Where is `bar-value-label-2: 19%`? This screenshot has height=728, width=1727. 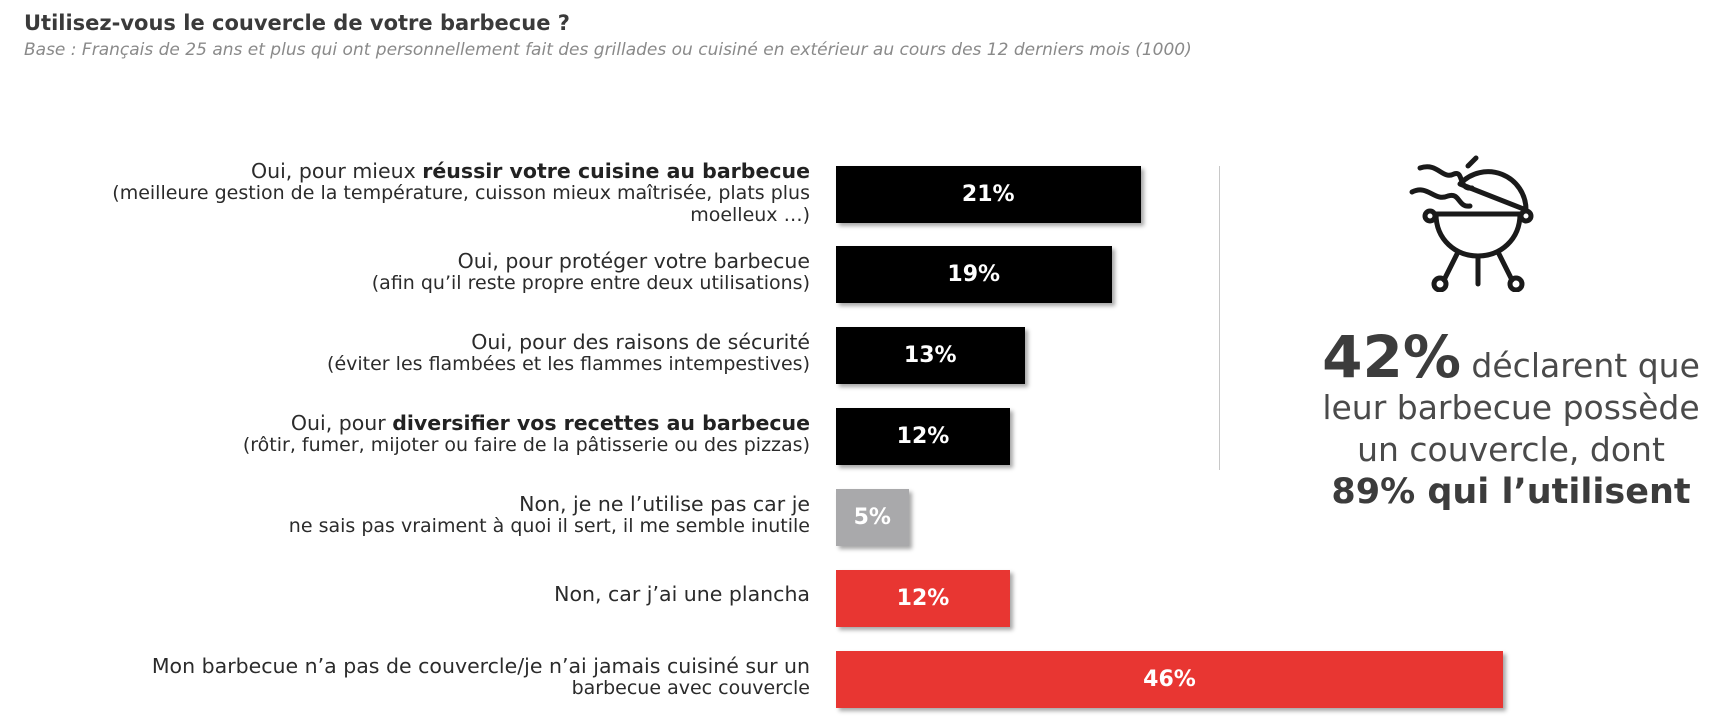 bar-value-label-2: 19% is located at coordinates (974, 274).